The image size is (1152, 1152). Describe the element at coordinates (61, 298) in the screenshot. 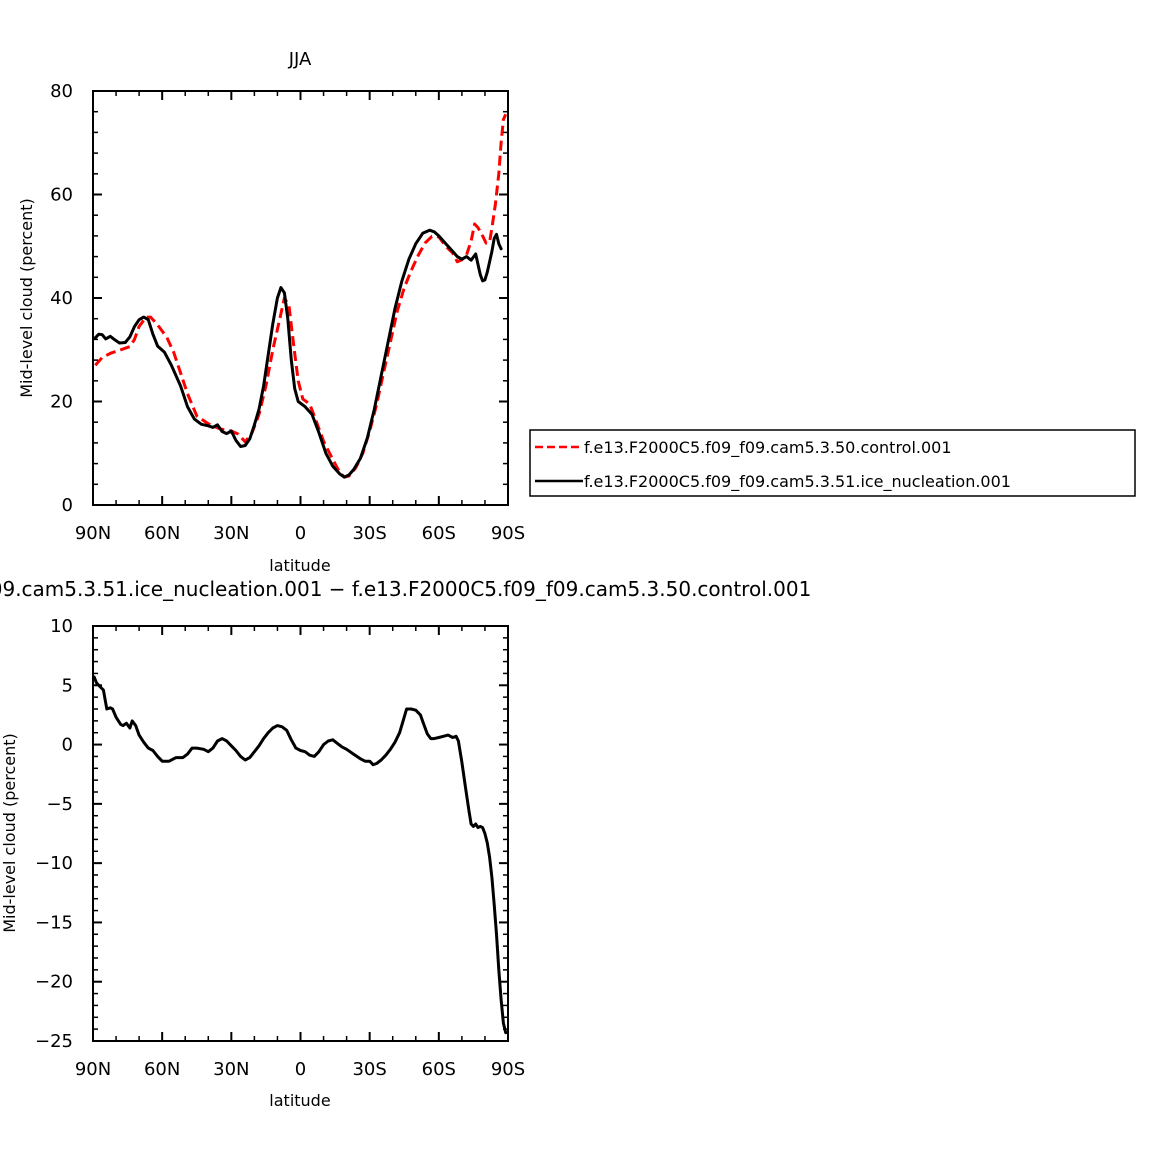

I see `y-tick-label: 40` at that location.